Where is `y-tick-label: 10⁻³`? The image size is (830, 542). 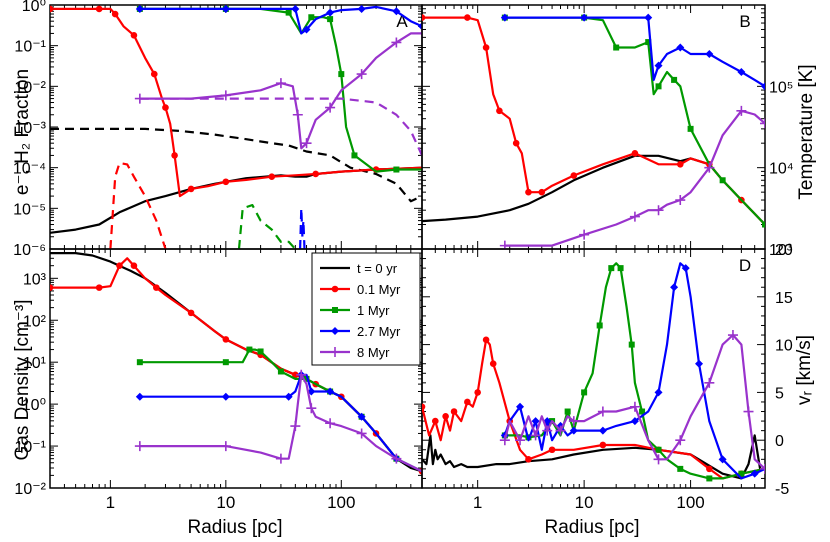 y-tick-label: 10⁻³ is located at coordinates (30, 128).